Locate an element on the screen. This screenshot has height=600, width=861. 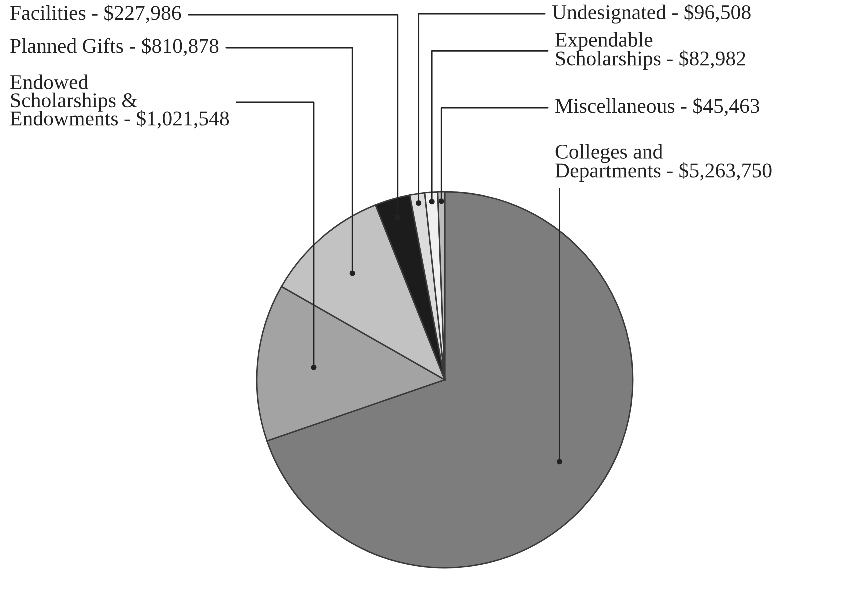
slice-label: Miscellaneous - $45,463 is located at coordinates (658, 107).